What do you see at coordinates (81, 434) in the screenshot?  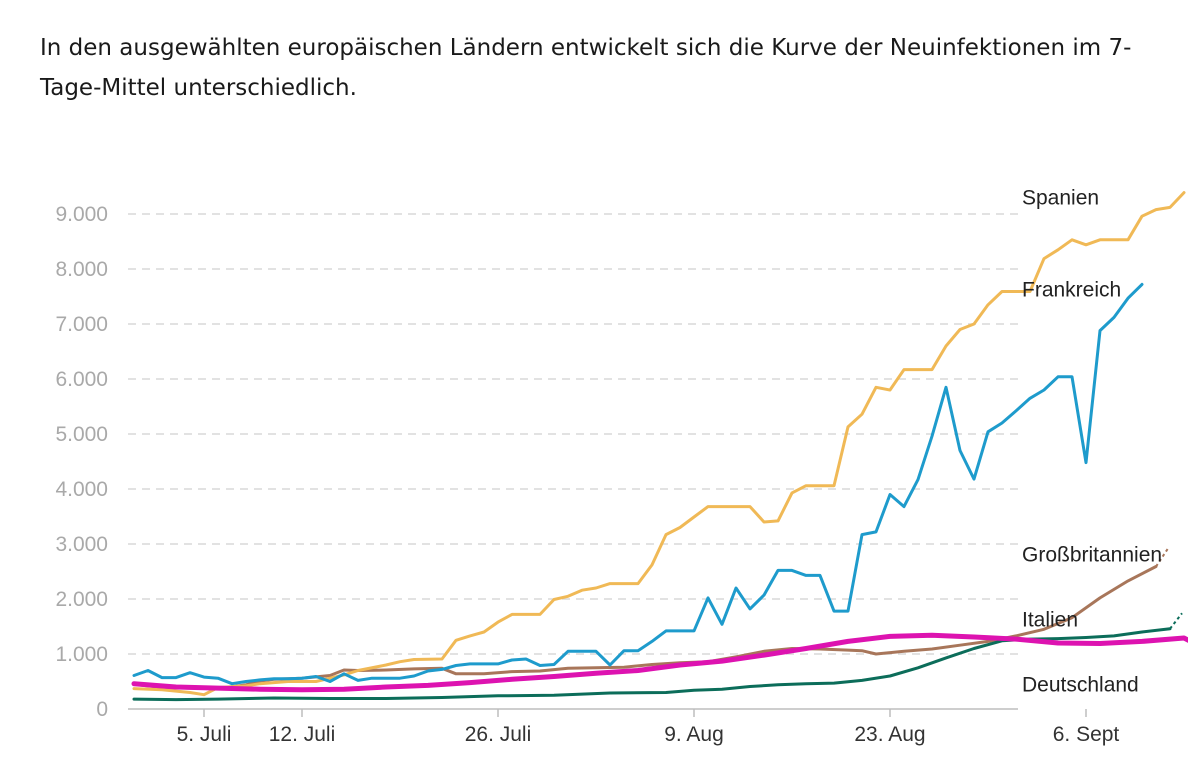 I see `y-tick-label: 5.000` at bounding box center [81, 434].